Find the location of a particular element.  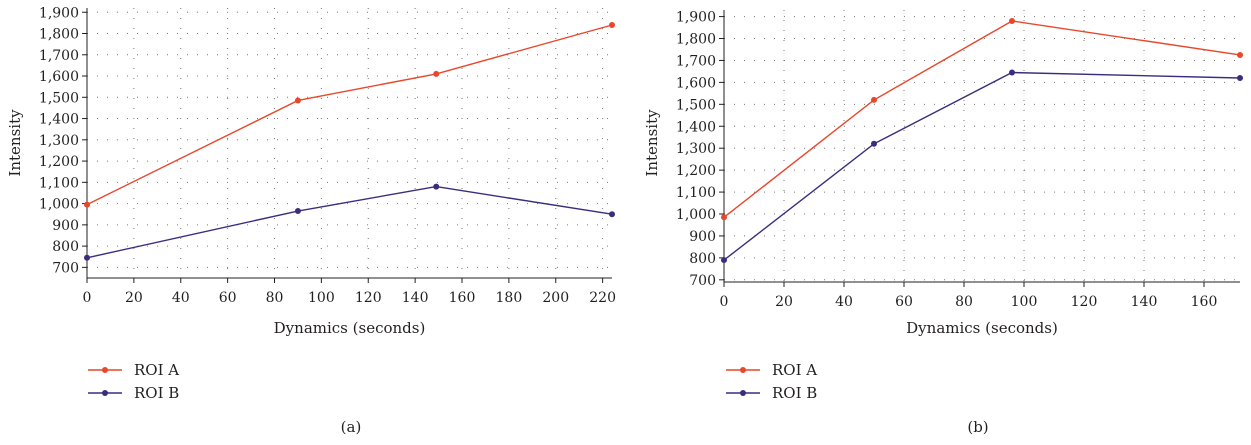

x-tick-label: 200 is located at coordinates (555, 298).